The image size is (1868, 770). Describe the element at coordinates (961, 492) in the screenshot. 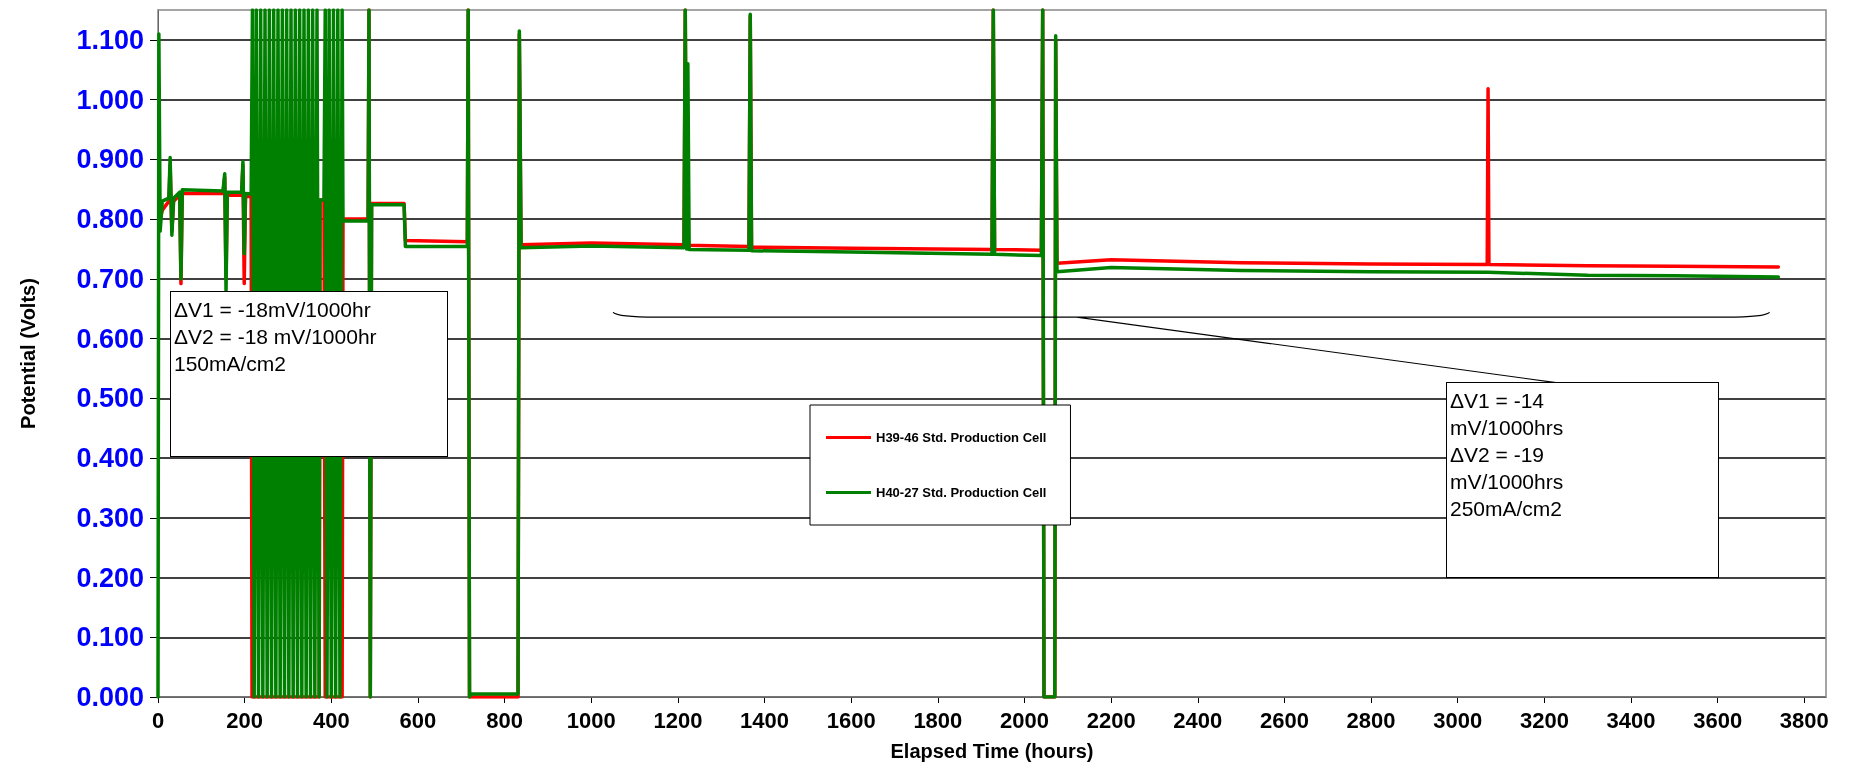

I see `legend-label: H40-27 Std. Production Cell` at that location.